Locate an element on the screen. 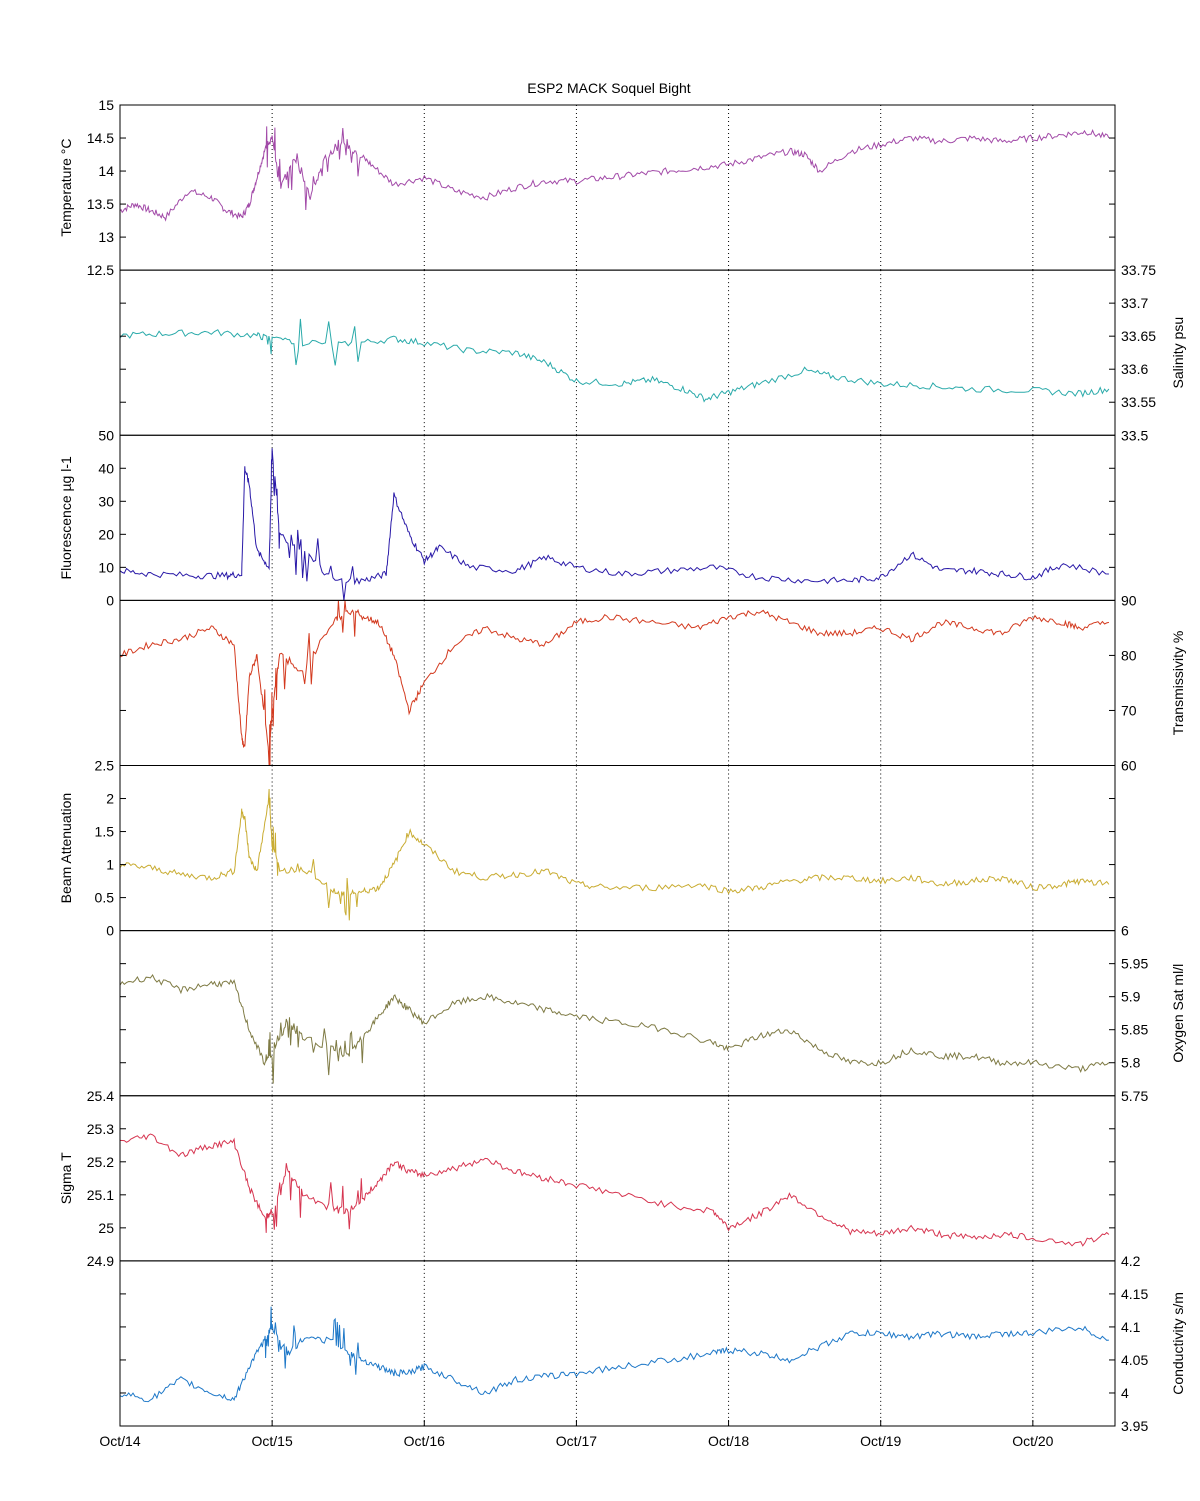 This screenshot has width=1200, height=1501. series-line-beam_attenuation is located at coordinates (614, 854).